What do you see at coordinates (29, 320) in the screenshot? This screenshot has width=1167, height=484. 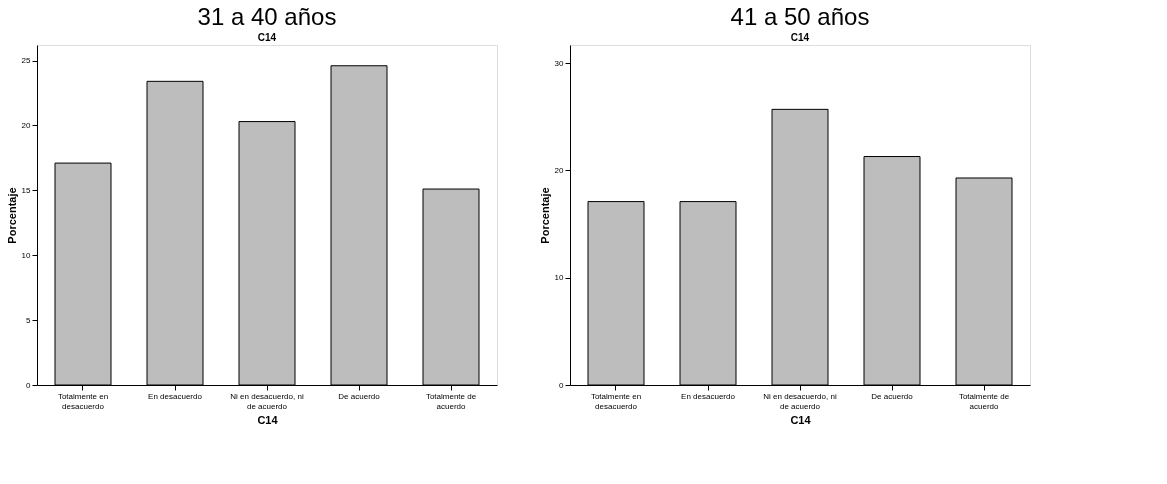 I see `y-tick-label: 5` at bounding box center [29, 320].